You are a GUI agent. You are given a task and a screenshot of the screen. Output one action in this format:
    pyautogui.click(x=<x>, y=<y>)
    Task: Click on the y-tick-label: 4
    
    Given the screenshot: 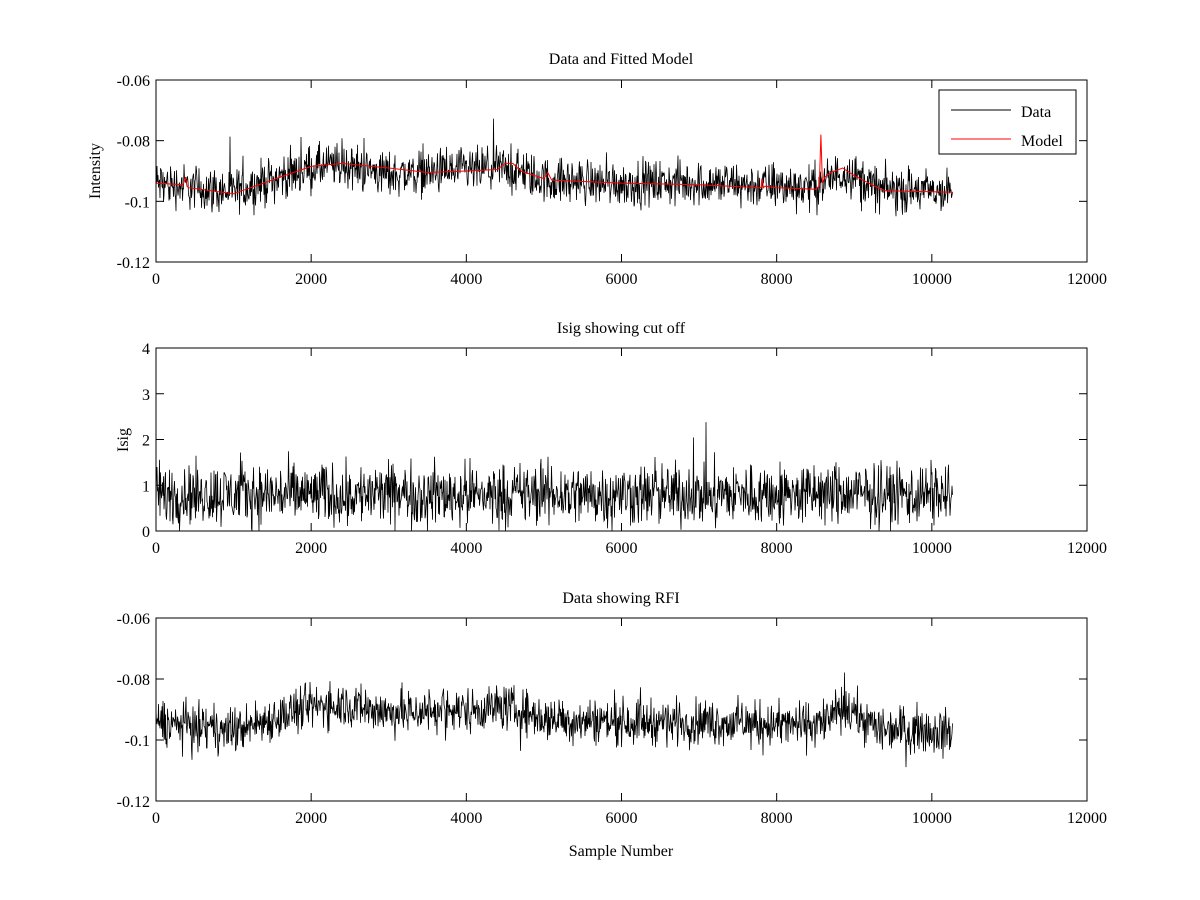 What is the action you would take?
    pyautogui.click(x=146, y=349)
    